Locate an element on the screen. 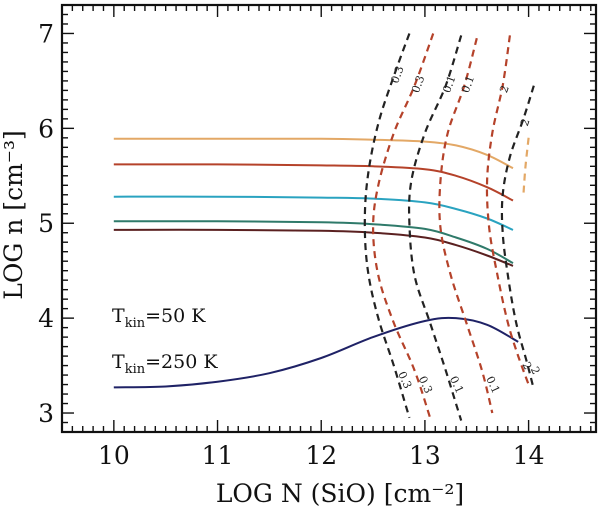 This screenshot has width=601, height=510. annotation-tkin-50: Tkin=50 K is located at coordinates (159, 318).